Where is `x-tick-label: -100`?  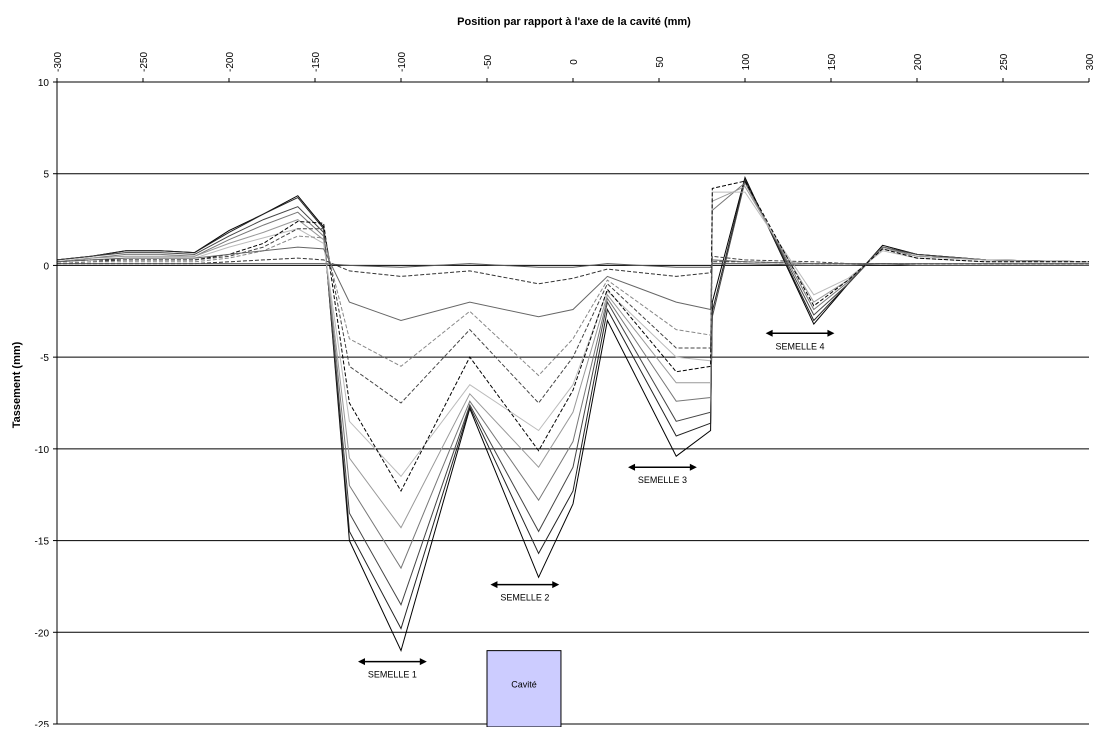 x-tick-label: -100 is located at coordinates (402, 62).